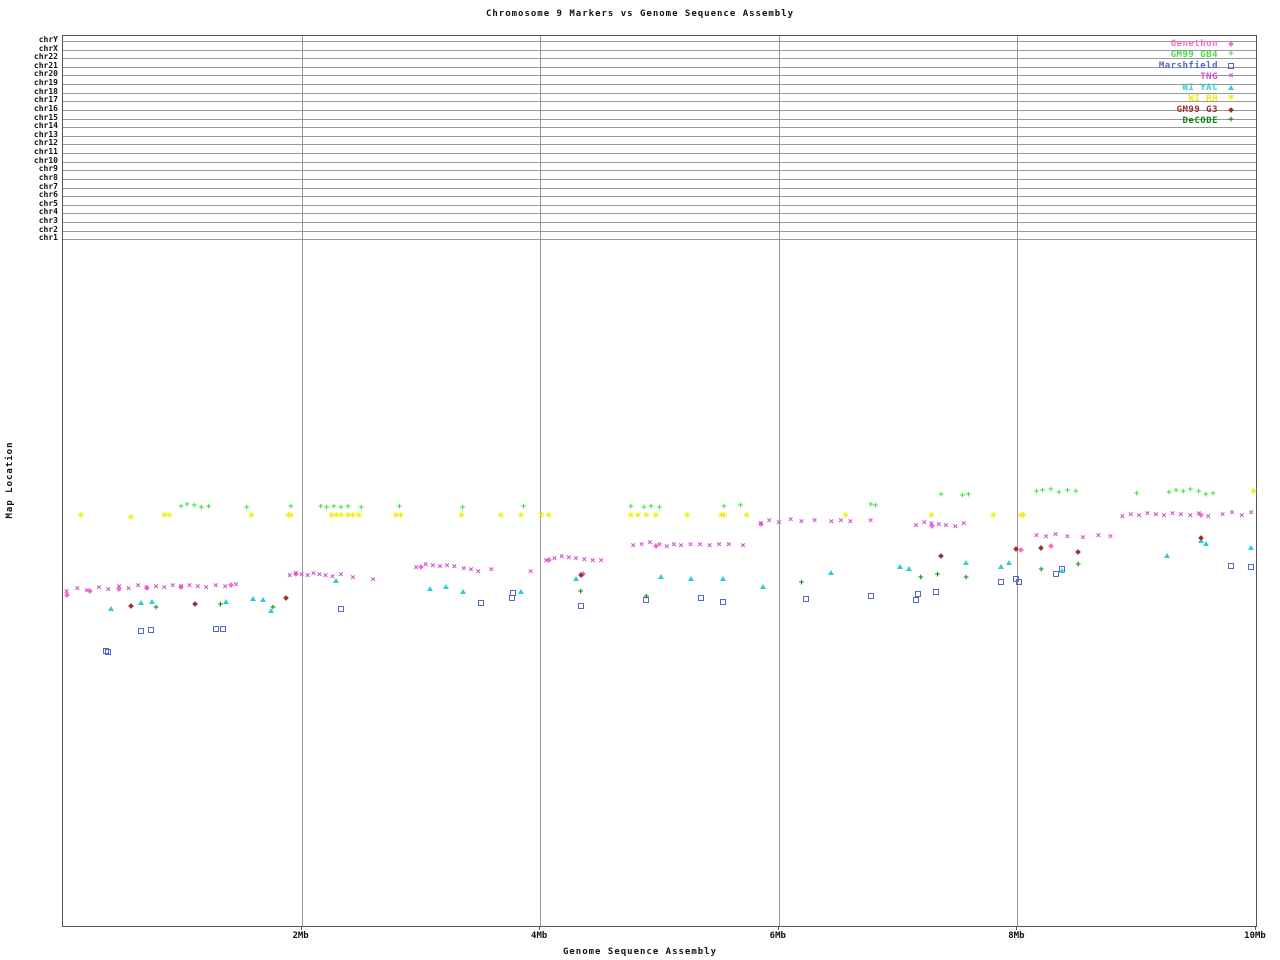 The width and height of the screenshot is (1280, 960). I want to click on chromosome-label: chr17, so click(45, 100).